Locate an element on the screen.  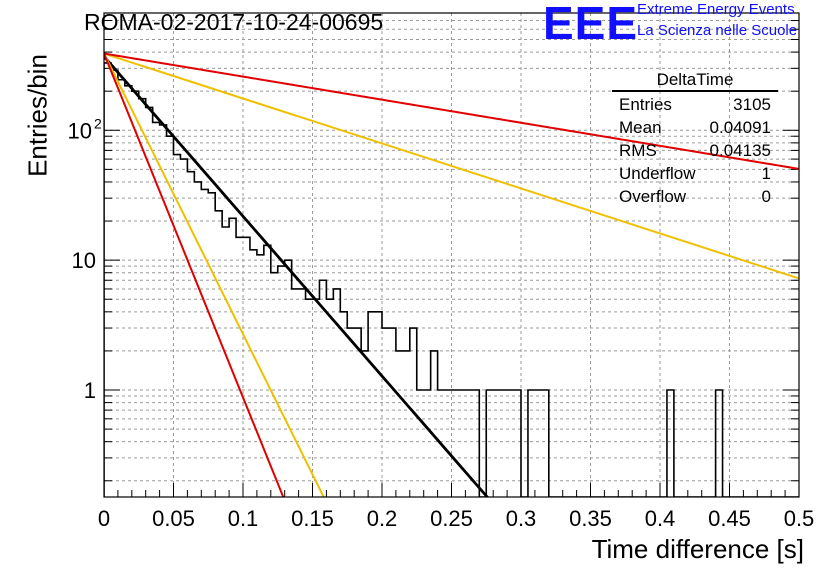
logo-line-1: Extreme Energy Events is located at coordinates (716, 9).